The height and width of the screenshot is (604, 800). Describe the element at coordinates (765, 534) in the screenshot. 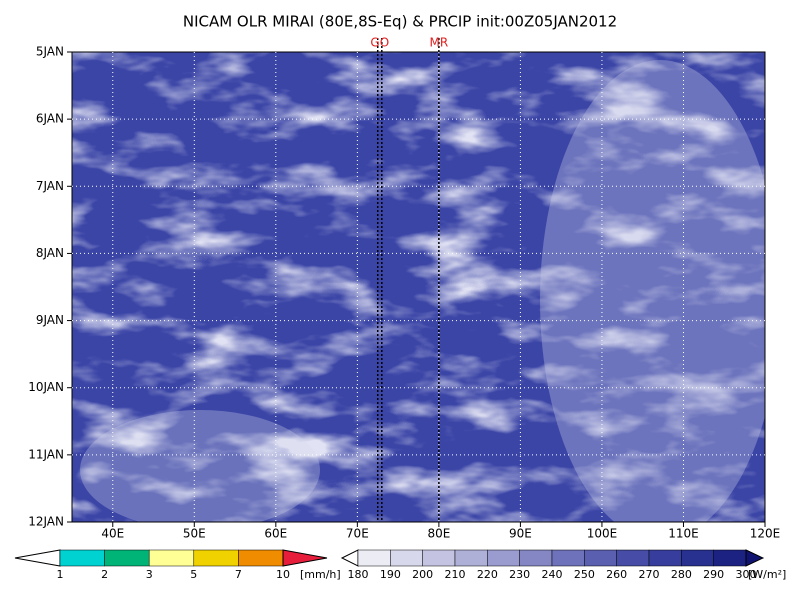

I see `x-tick-label: 120E` at that location.